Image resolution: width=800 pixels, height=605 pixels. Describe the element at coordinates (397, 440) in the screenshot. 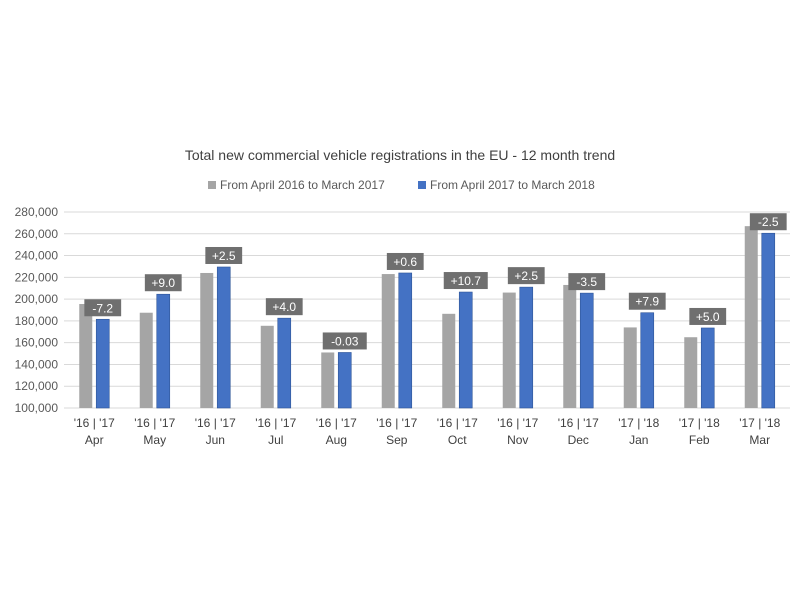

I see `x-category-label: Sep` at that location.